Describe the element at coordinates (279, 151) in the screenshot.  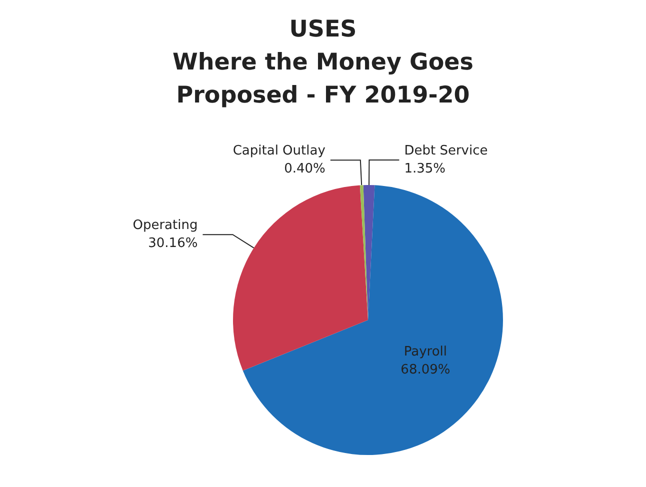
I see `slice-label: Capital Outlay` at that location.